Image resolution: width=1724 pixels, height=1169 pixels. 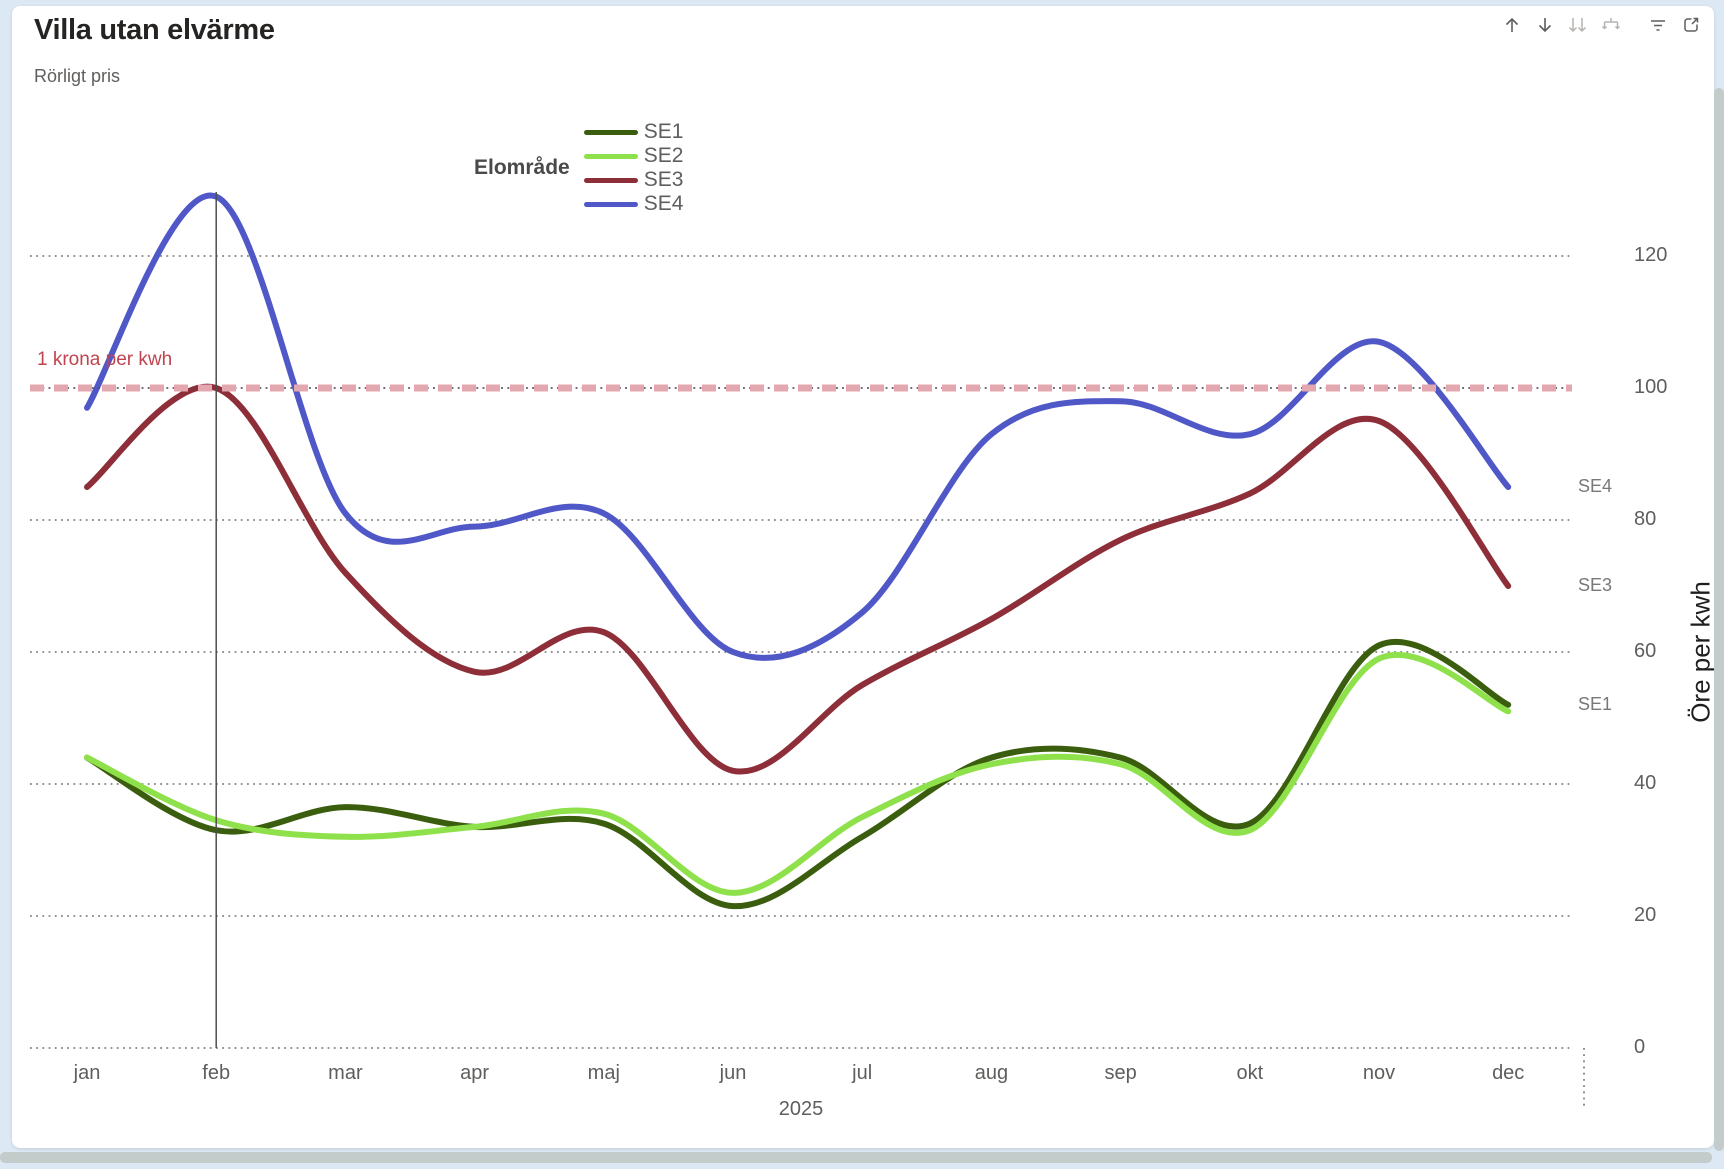 What do you see at coordinates (1639, 1047) in the screenshot?
I see `y-tick-label: 0` at bounding box center [1639, 1047].